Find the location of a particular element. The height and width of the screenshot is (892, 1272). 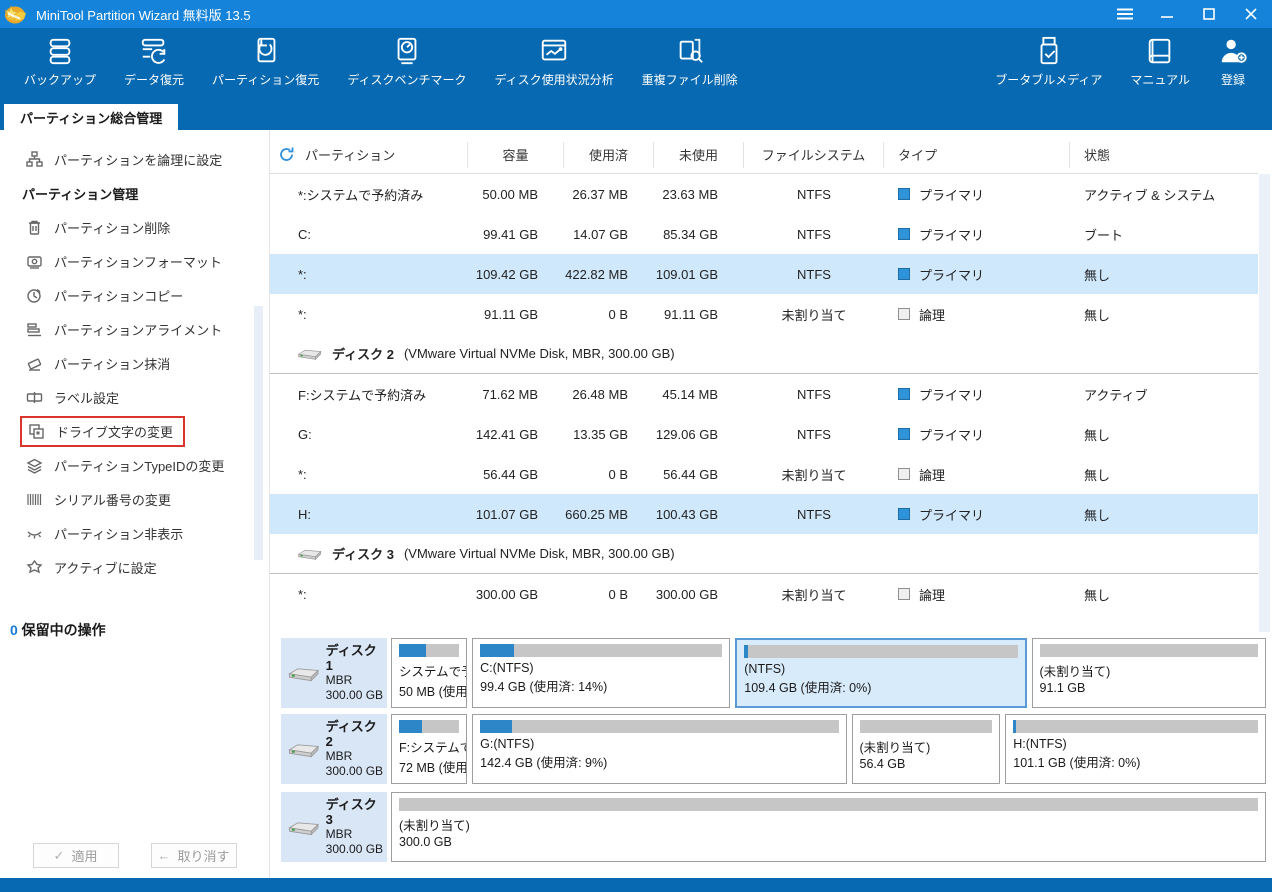

toolbar-label: マニュアル is located at coordinates (1160, 80).